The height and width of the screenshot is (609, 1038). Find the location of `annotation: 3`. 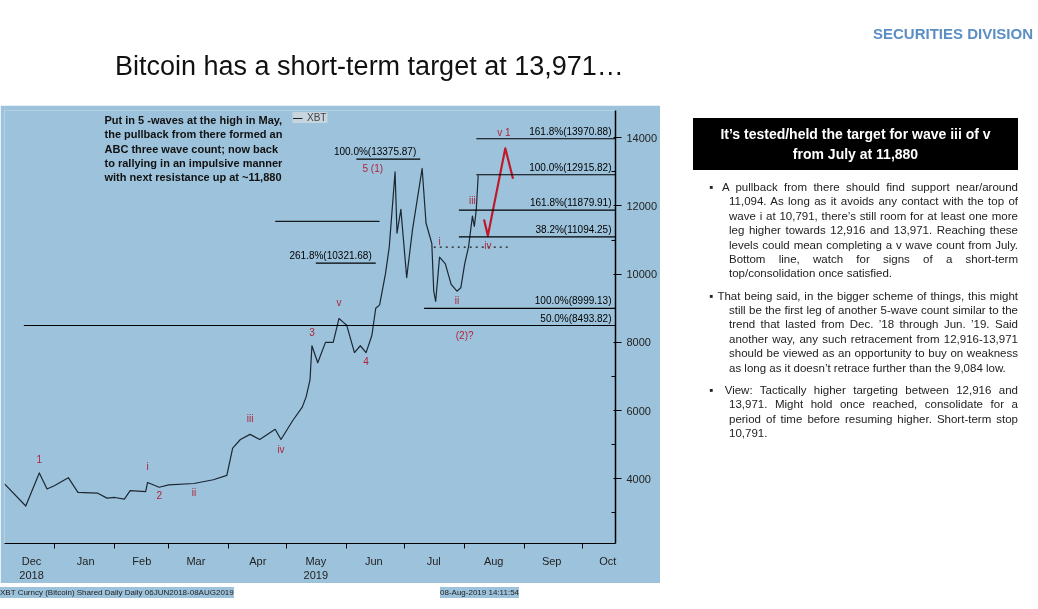

annotation: 3 is located at coordinates (312, 332).